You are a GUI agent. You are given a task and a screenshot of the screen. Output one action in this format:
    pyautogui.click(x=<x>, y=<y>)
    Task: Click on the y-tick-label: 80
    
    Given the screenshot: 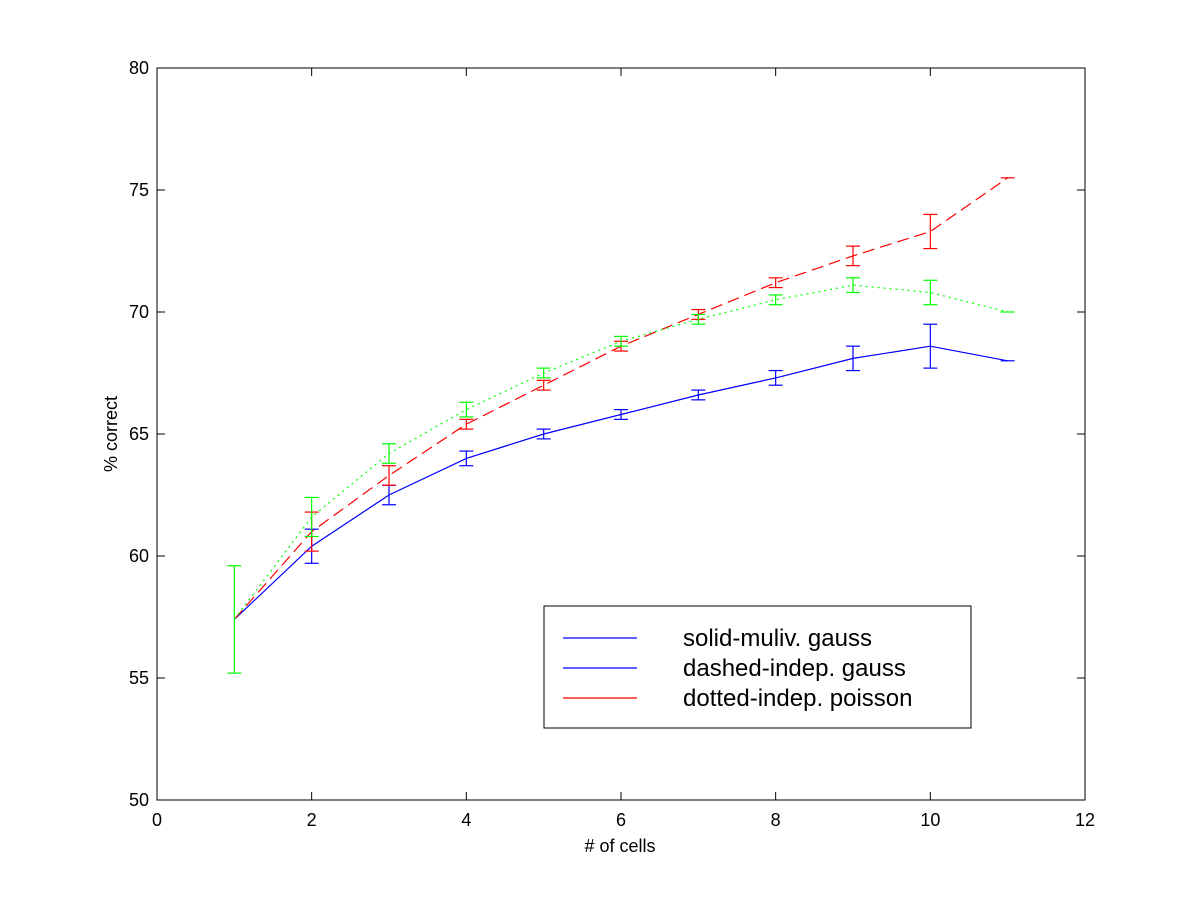 What is the action you would take?
    pyautogui.click(x=139, y=68)
    